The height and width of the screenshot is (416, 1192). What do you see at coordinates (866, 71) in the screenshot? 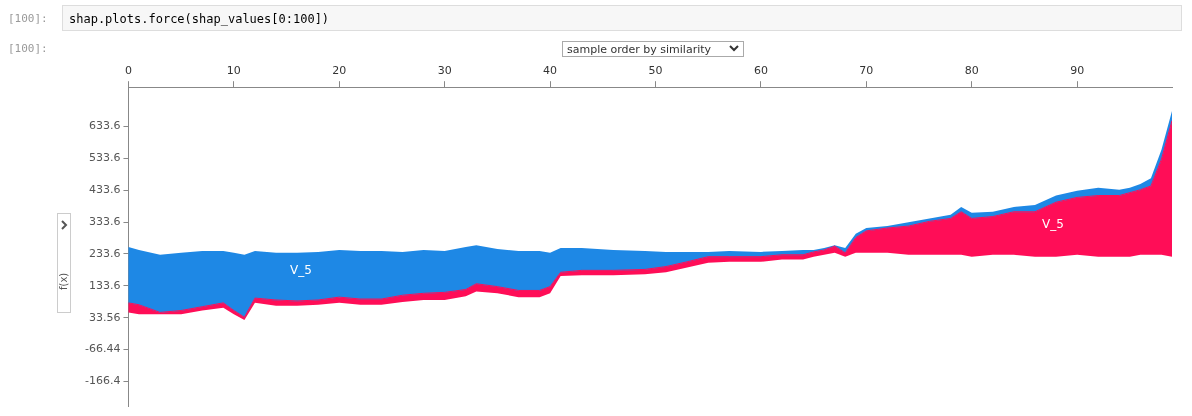
I see `x-tick-label: 70` at bounding box center [866, 71].